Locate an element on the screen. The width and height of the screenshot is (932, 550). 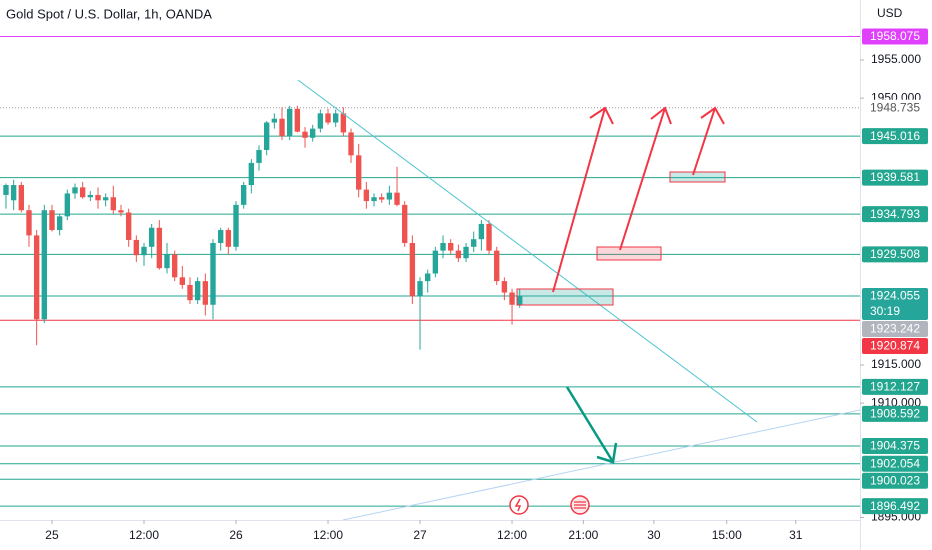
x-tick-label: 15:00 is located at coordinates (727, 535).